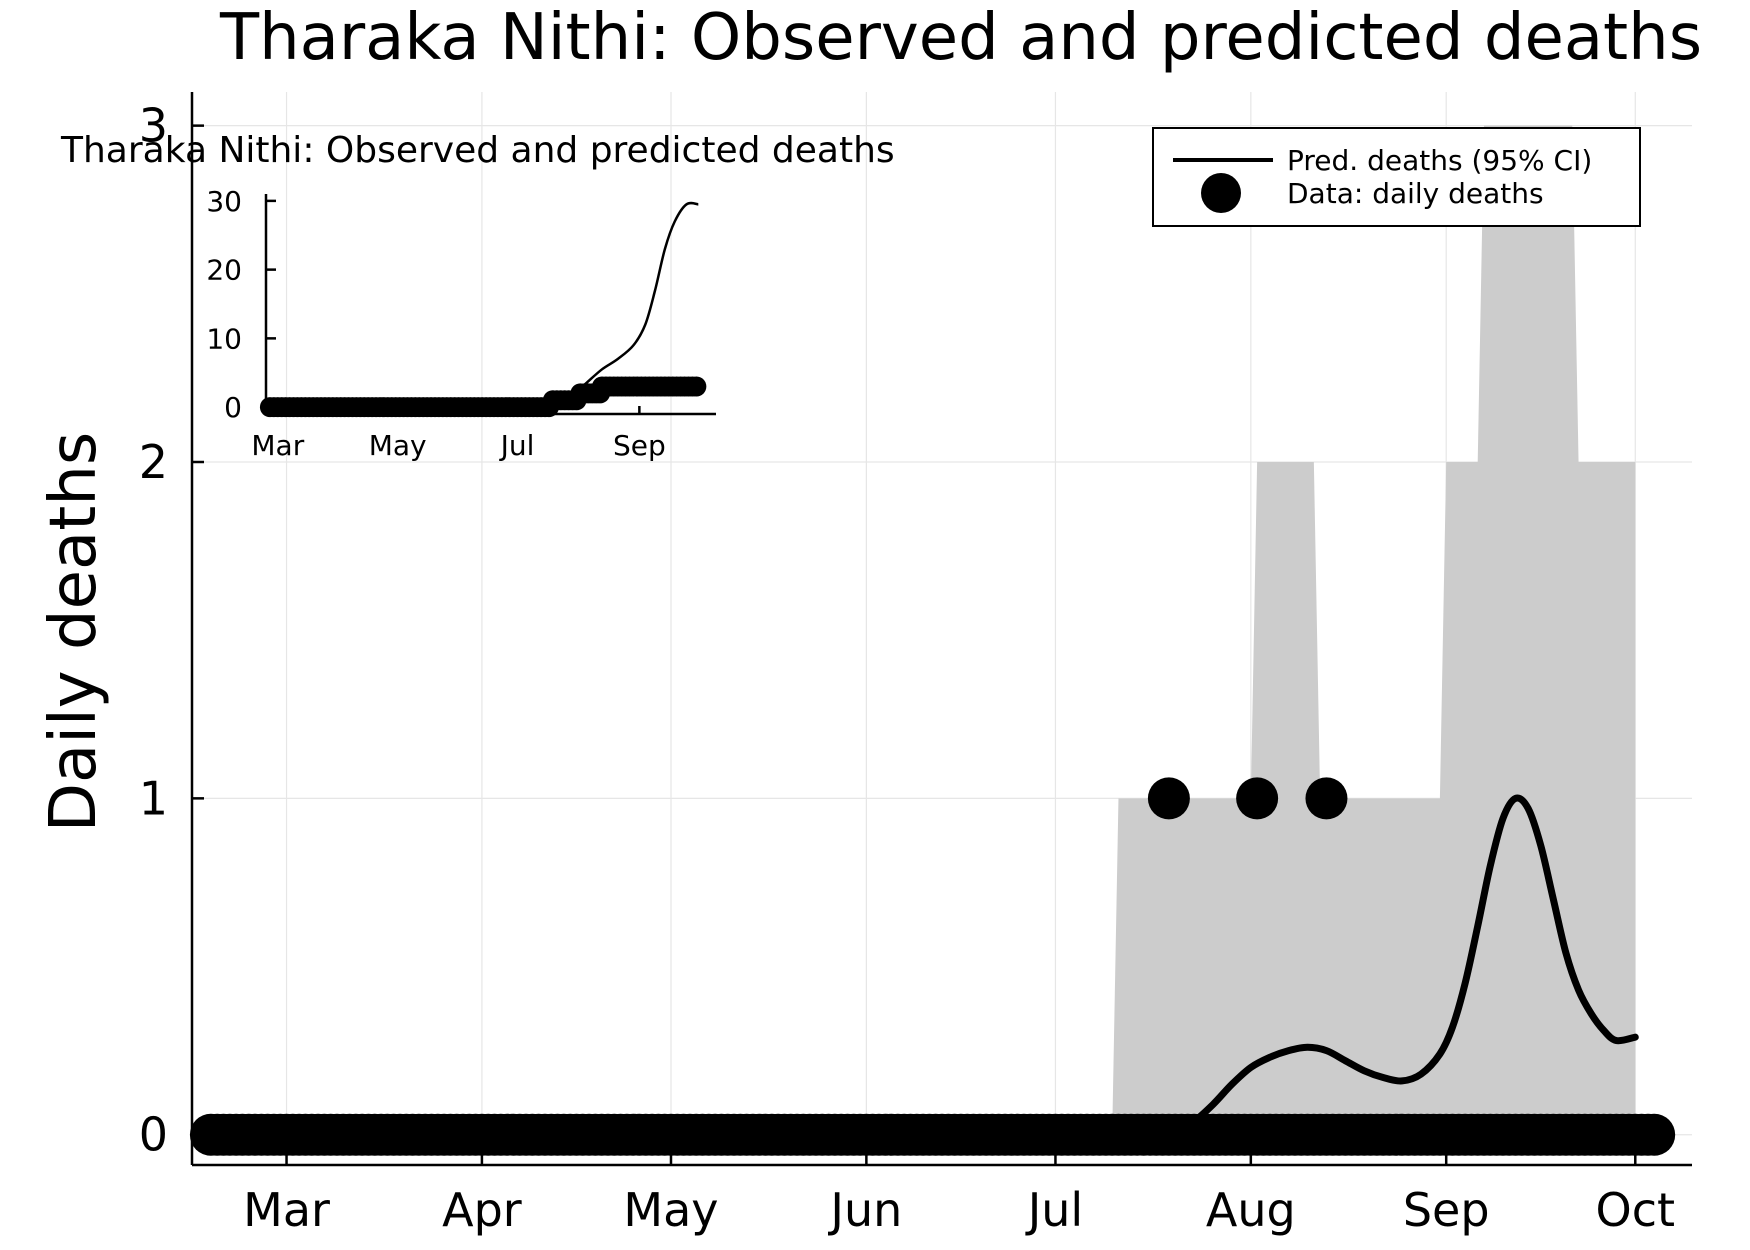 This screenshot has height=1250, width=1750. I want to click on legend-label-data: Data: daily deaths, so click(1415, 193).